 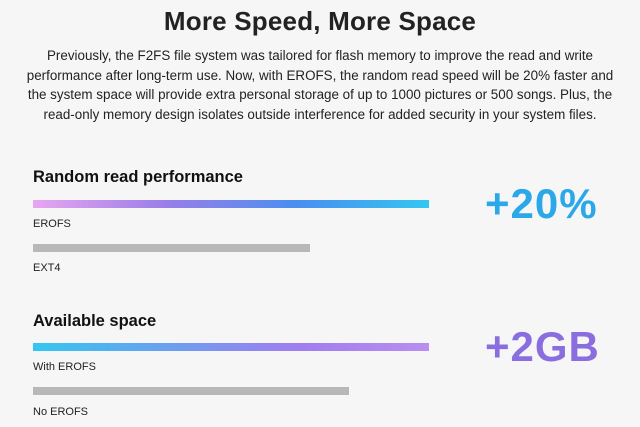 I want to click on read-performance-stat: +20%, so click(x=541, y=203).